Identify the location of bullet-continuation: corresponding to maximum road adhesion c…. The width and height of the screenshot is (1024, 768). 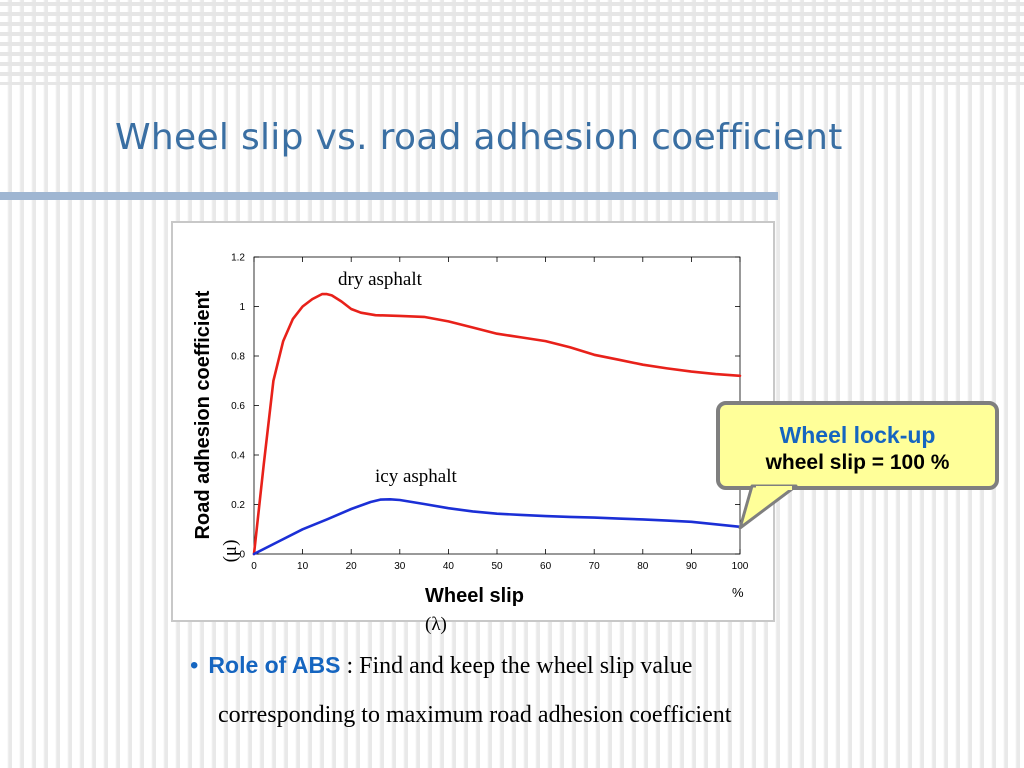
(475, 715).